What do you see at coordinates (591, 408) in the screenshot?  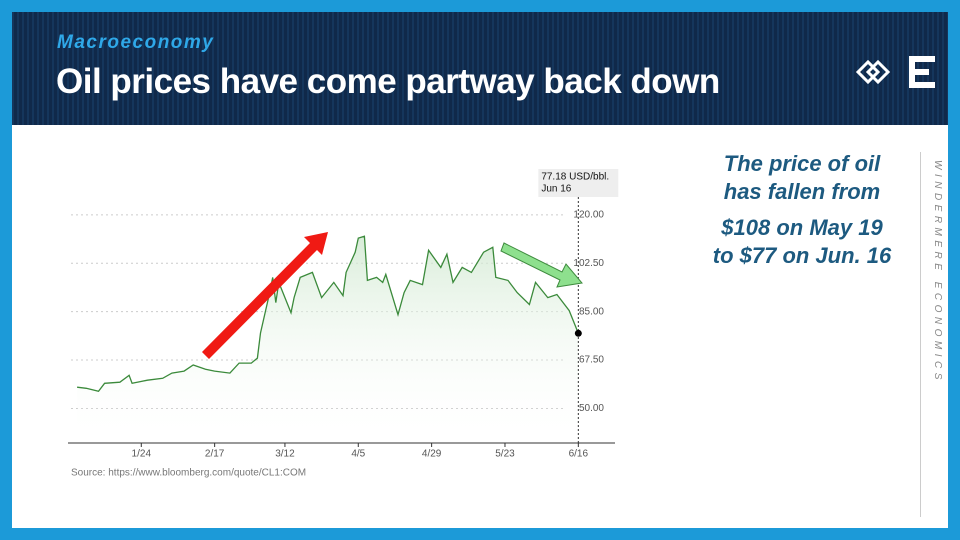 I see `y-tick-label: 50.00` at bounding box center [591, 408].